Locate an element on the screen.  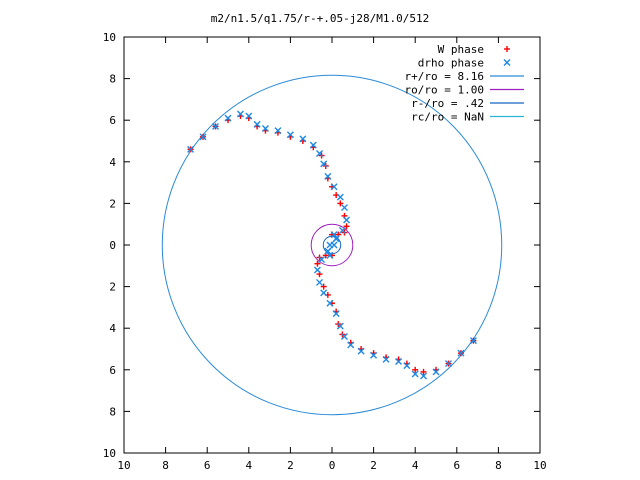
x-tick-label: 0 is located at coordinates (332, 465).